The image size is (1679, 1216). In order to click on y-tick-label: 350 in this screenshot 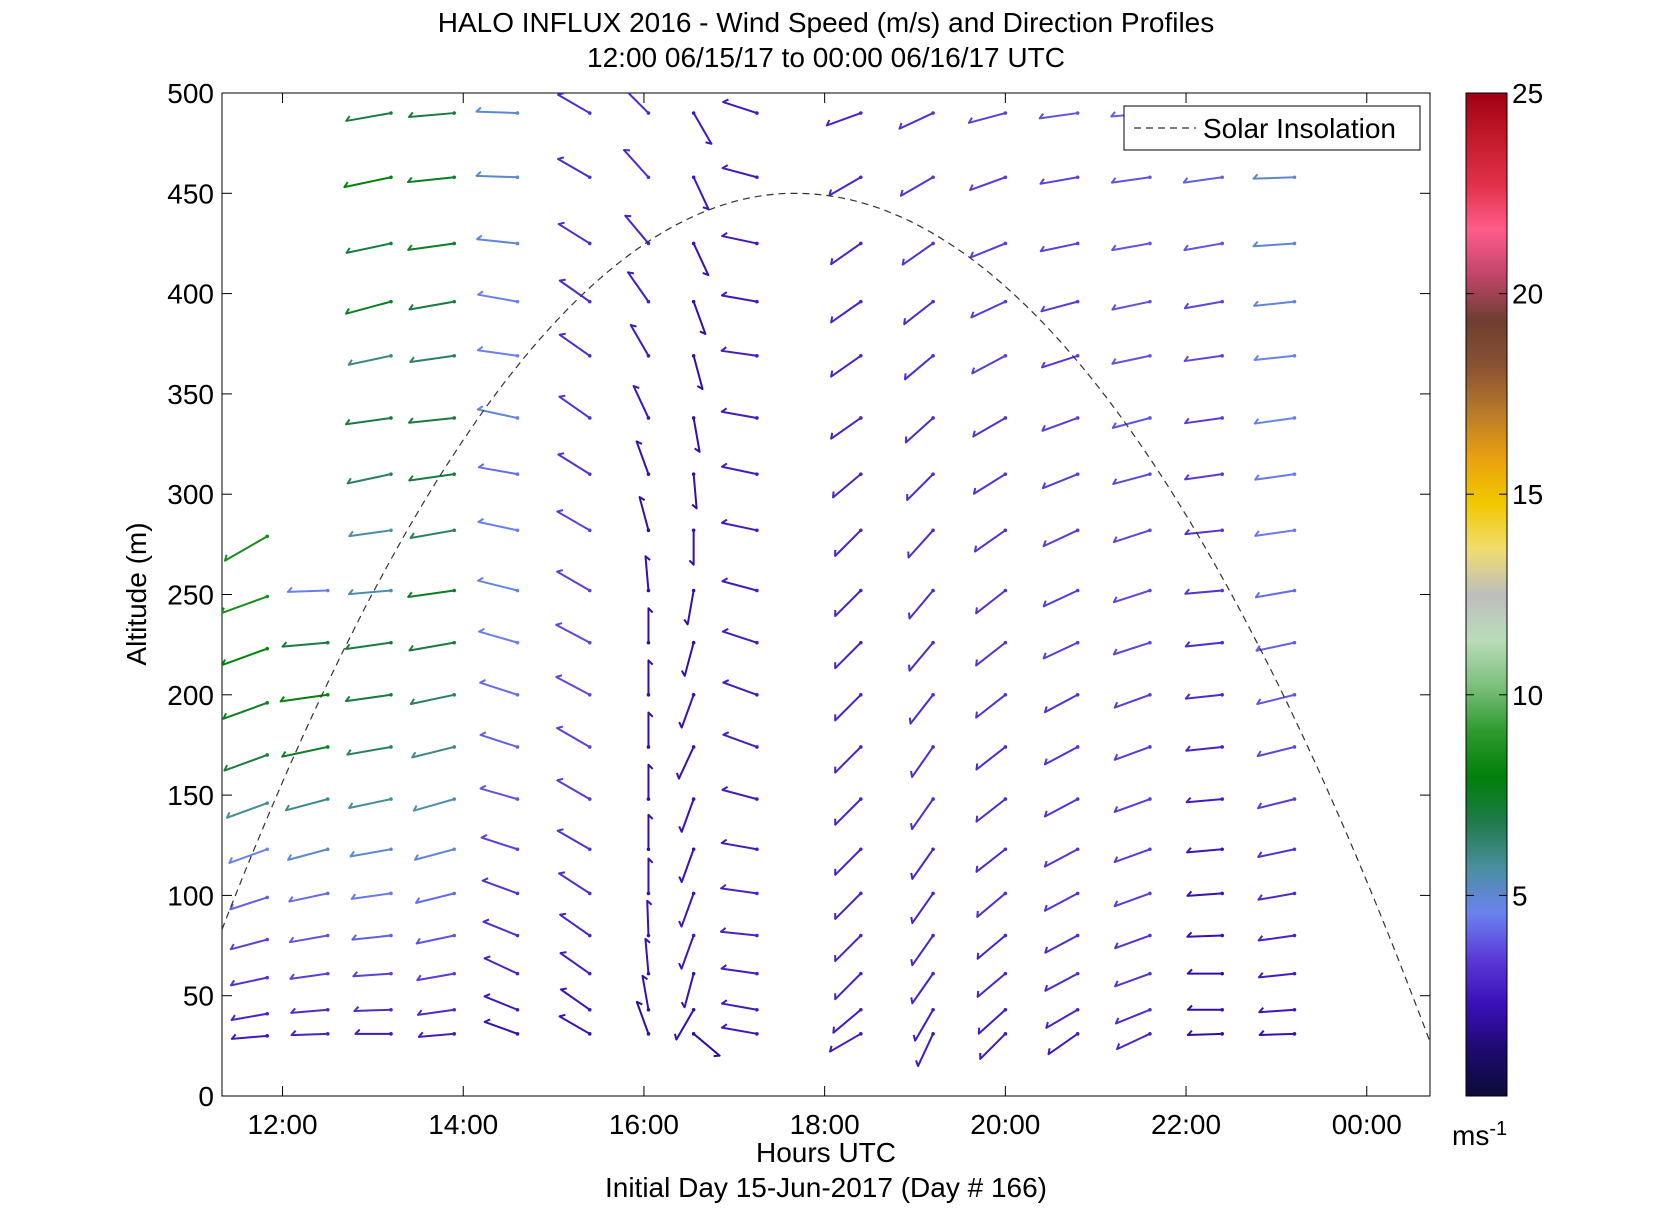, I will do `click(190, 394)`.